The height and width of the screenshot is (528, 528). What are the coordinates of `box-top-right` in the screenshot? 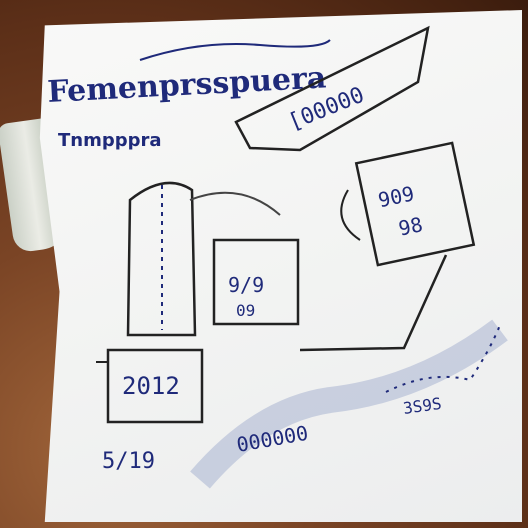 It's located at (415, 204).